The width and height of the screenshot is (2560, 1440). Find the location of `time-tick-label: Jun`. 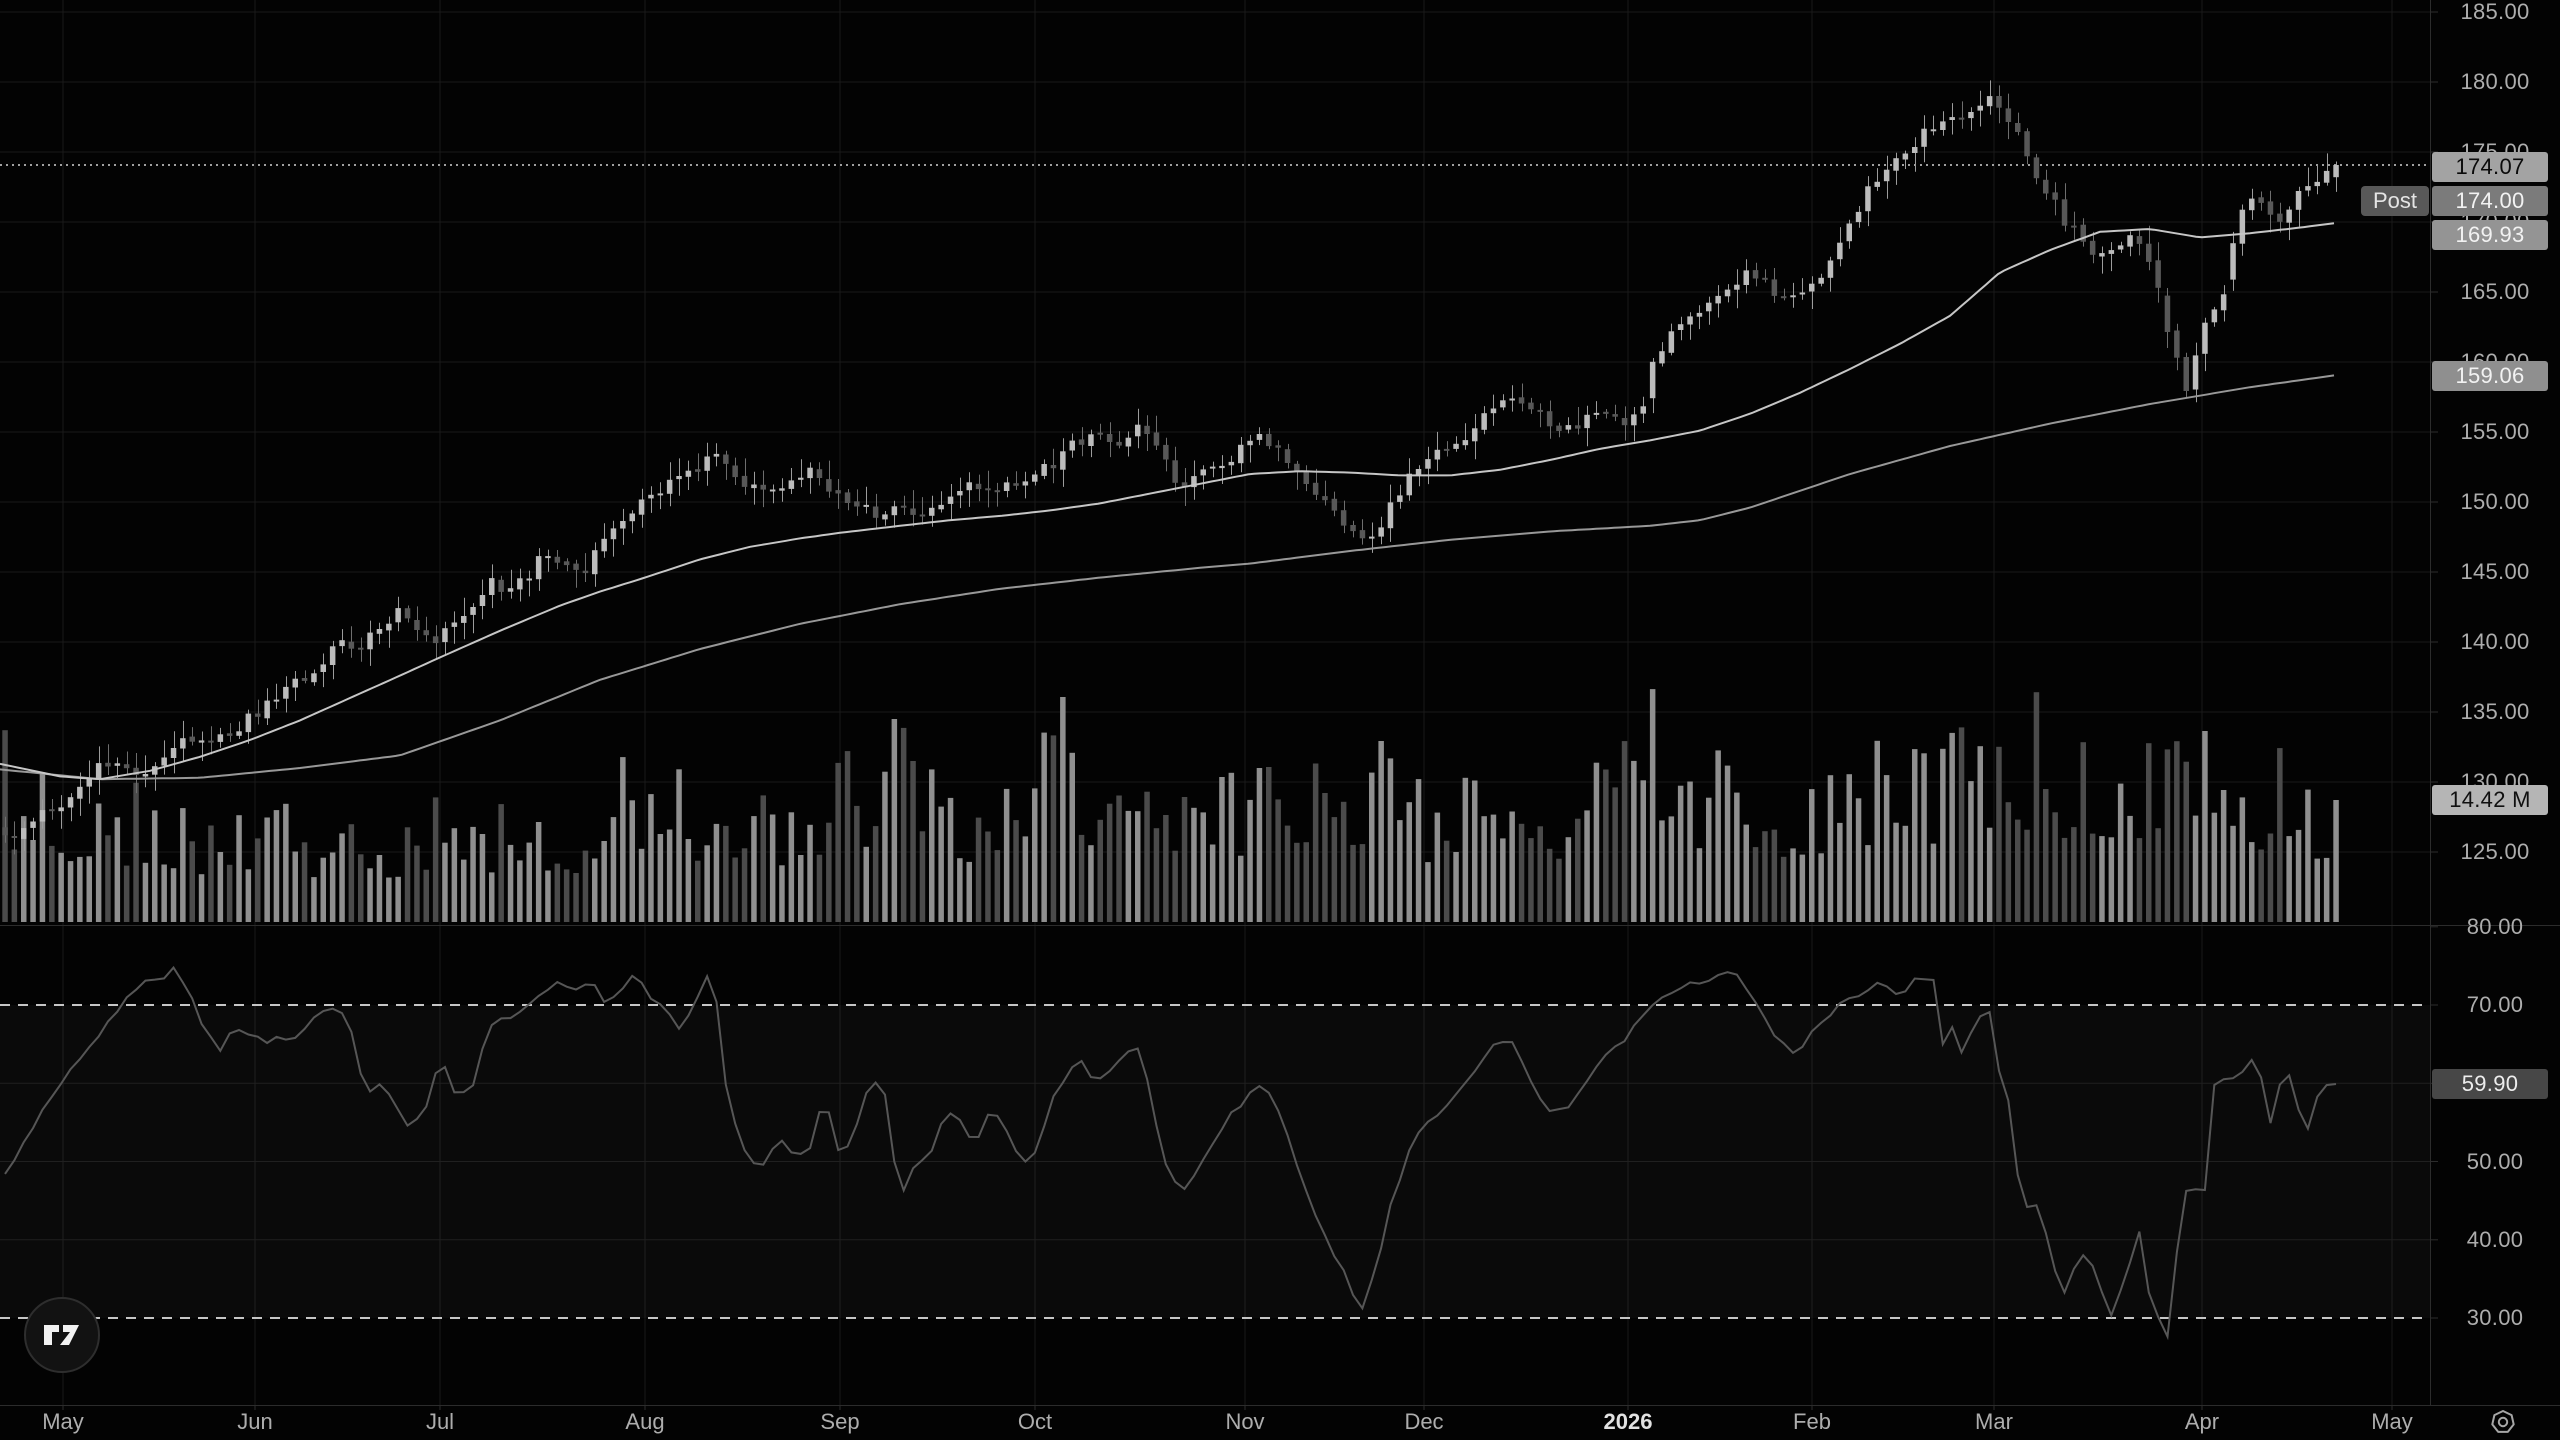

time-tick-label: Jun is located at coordinates (255, 1421).